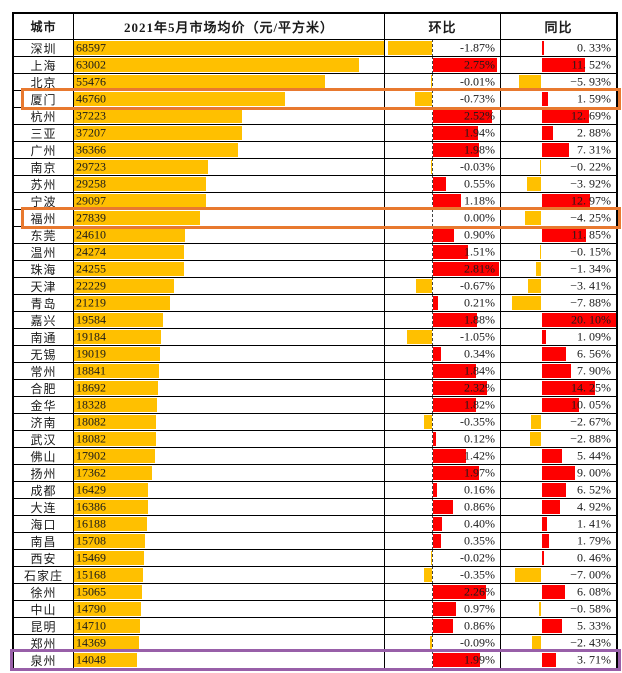 This screenshot has width=622, height=673. I want to click on mom-cell: 0.40%, so click(443, 524).